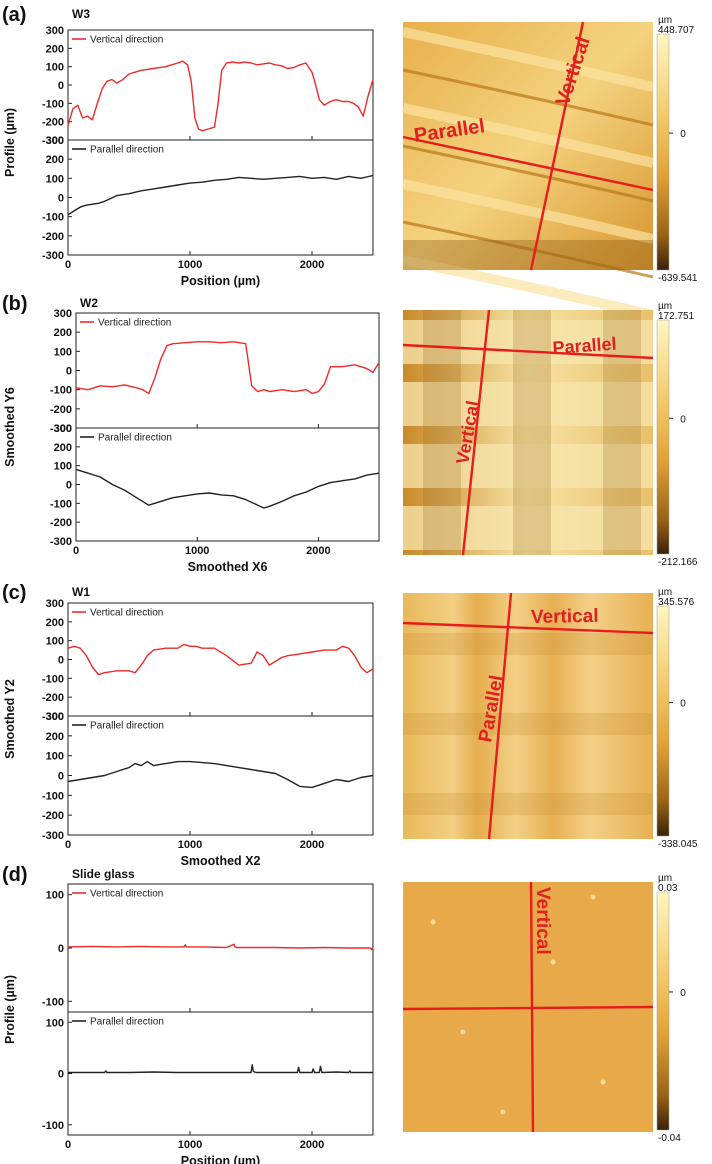 This screenshot has width=712, height=1164. What do you see at coordinates (671, 1008) in the screenshot?
I see `colorbar: µm0.03 0 -0.04` at bounding box center [671, 1008].